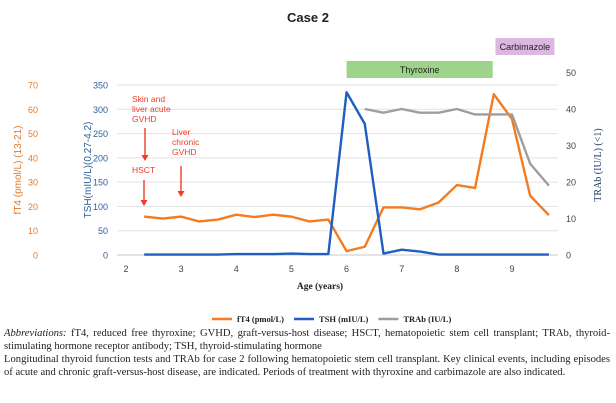  I want to click on annotation-text: liver acute, so click(151, 109).